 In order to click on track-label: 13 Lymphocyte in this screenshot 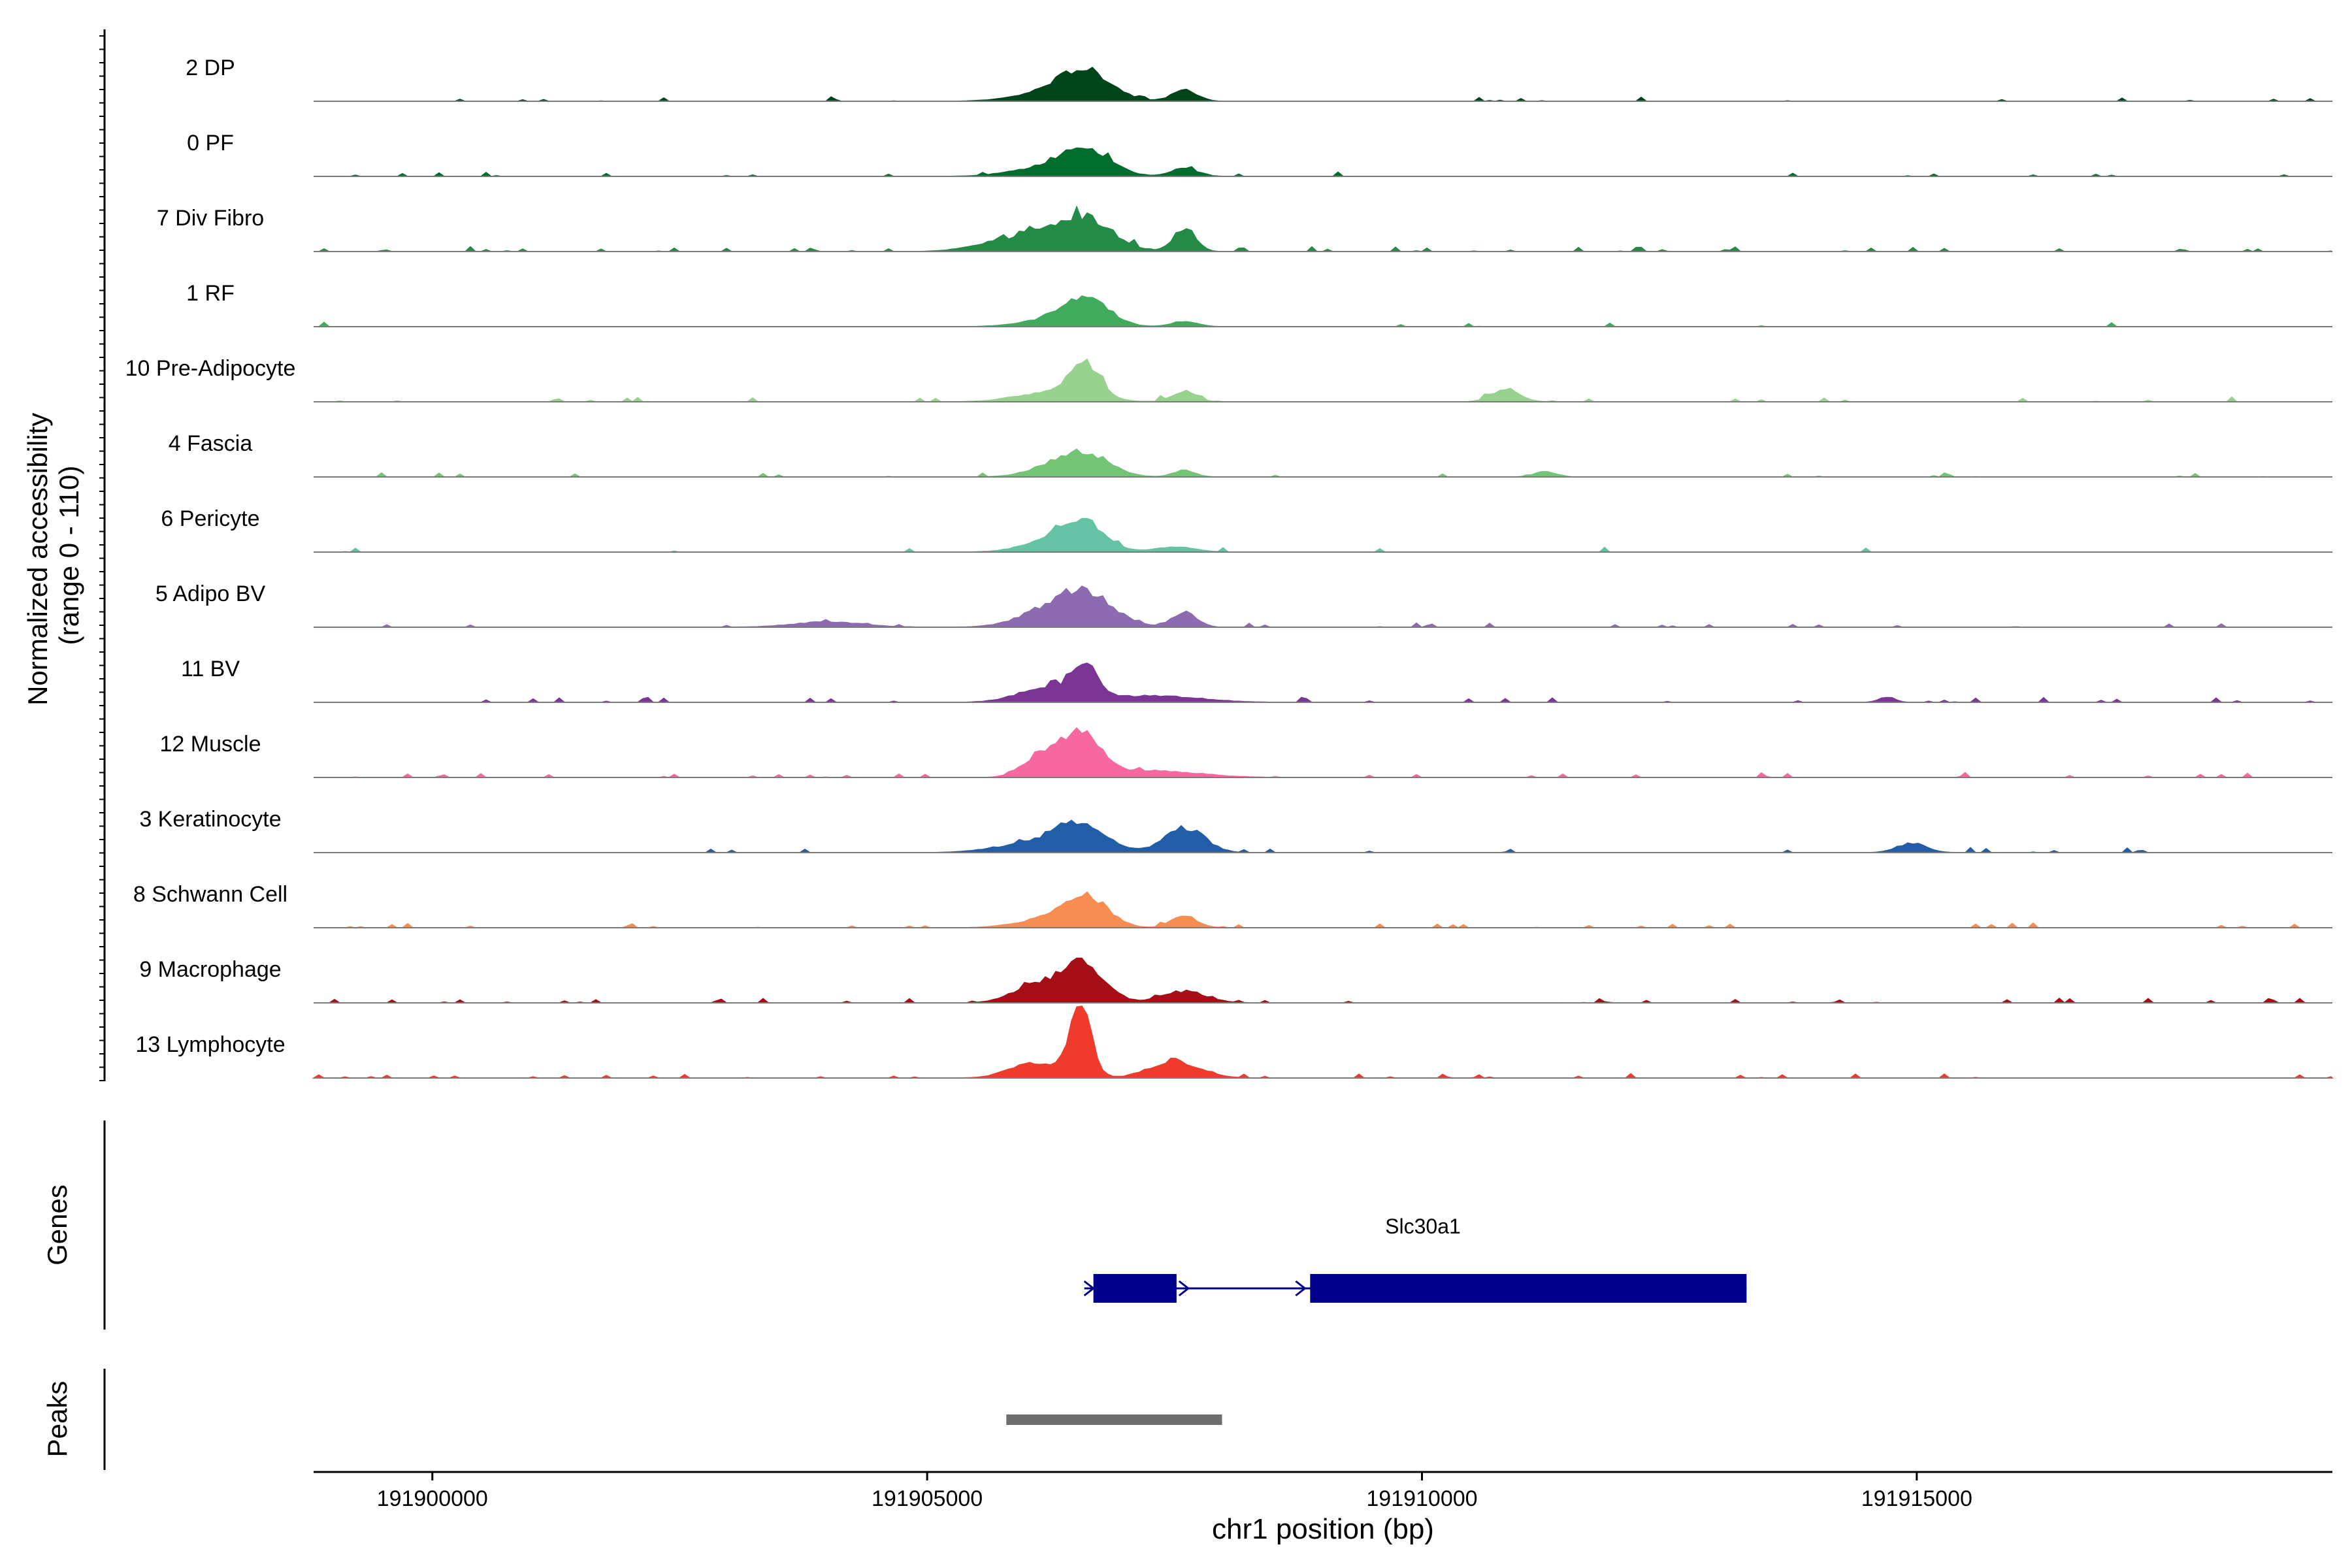, I will do `click(210, 1044)`.